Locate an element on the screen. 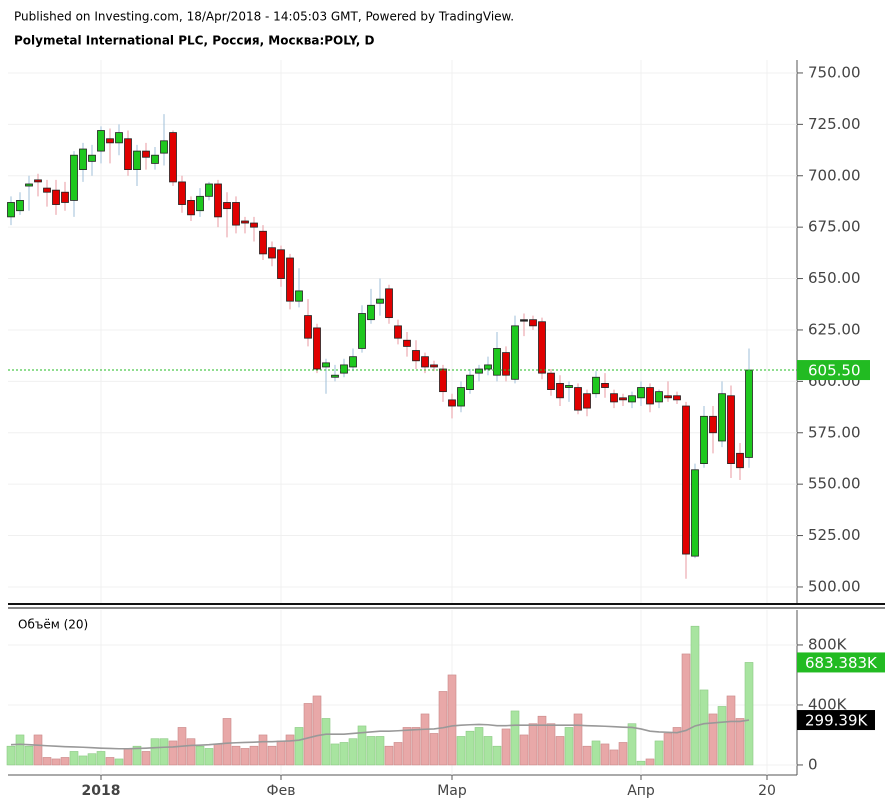  y-tick-label: 550.00 is located at coordinates (834, 484).